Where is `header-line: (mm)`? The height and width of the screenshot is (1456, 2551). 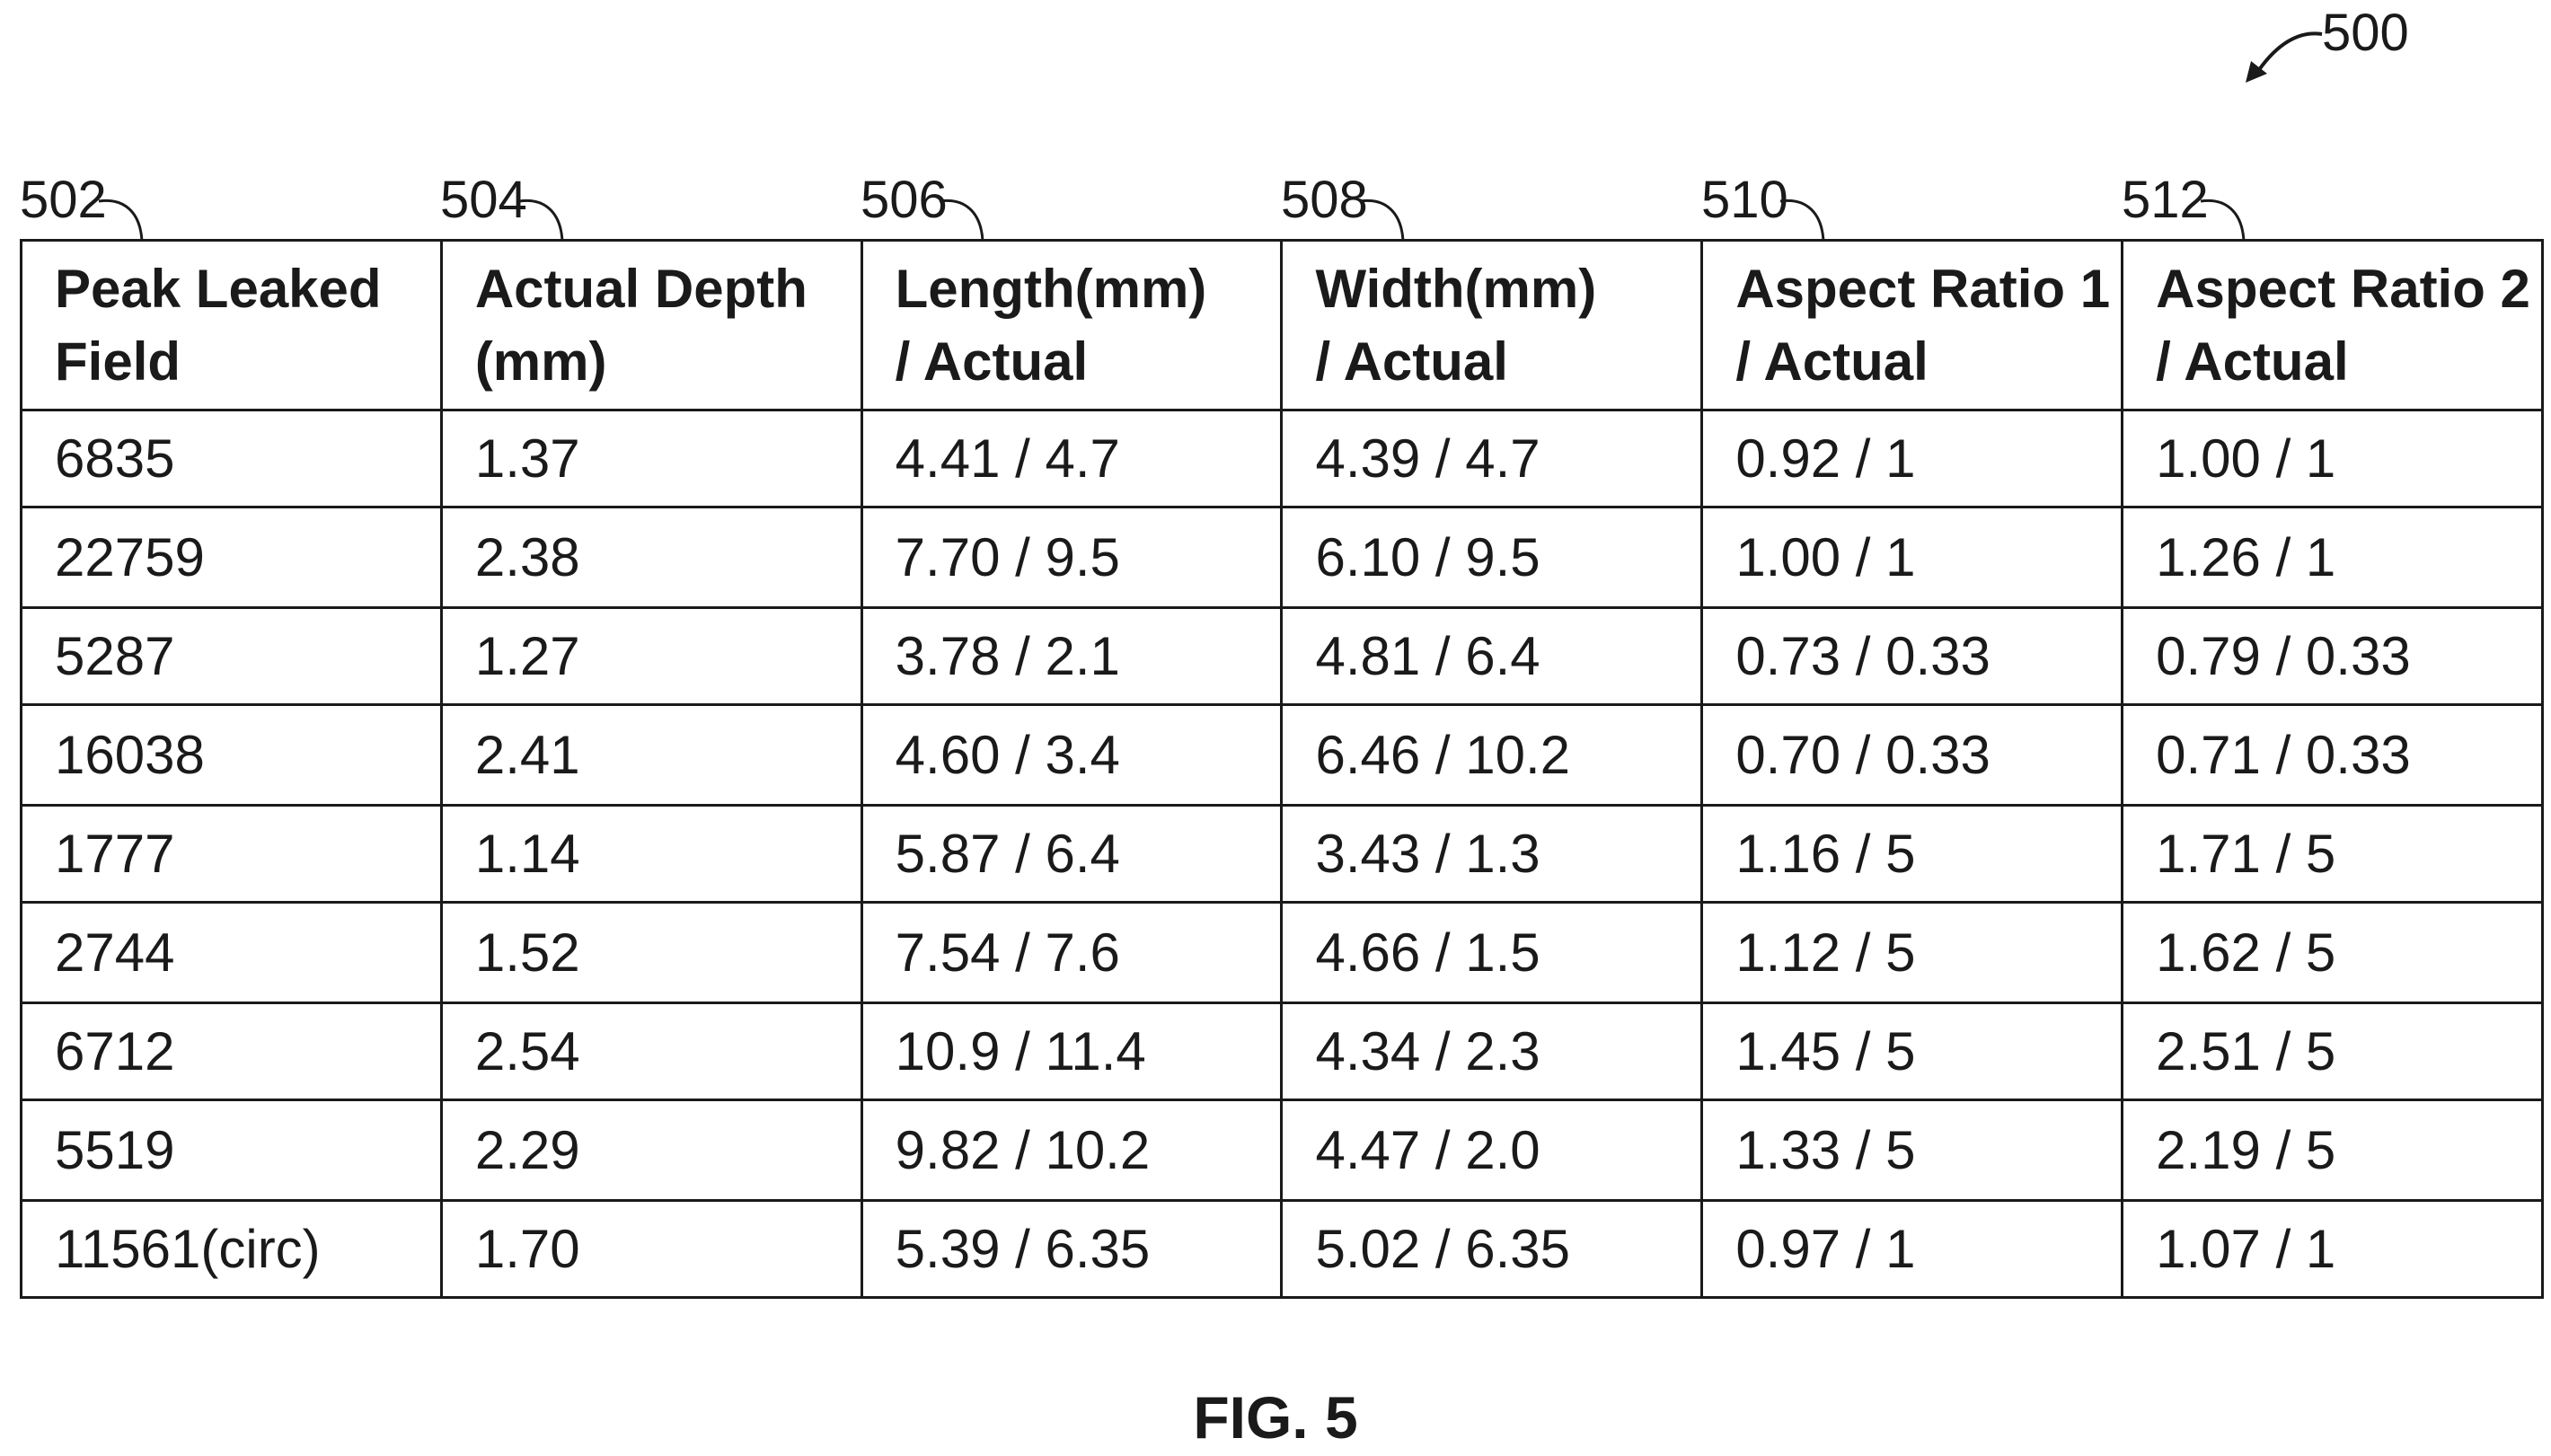
header-line: (mm) is located at coordinates (540, 362).